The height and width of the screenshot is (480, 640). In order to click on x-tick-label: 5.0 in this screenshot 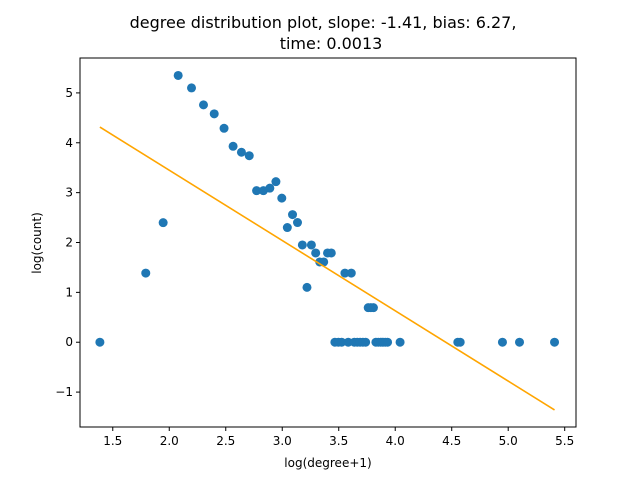, I will do `click(508, 441)`.